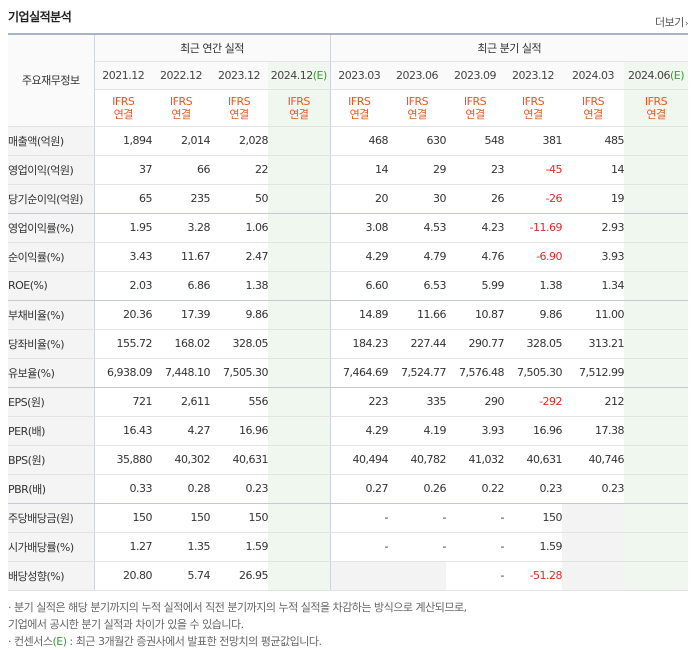 The width and height of the screenshot is (694, 650). What do you see at coordinates (417, 228) in the screenshot?
I see `table-cell: 4.53` at bounding box center [417, 228].